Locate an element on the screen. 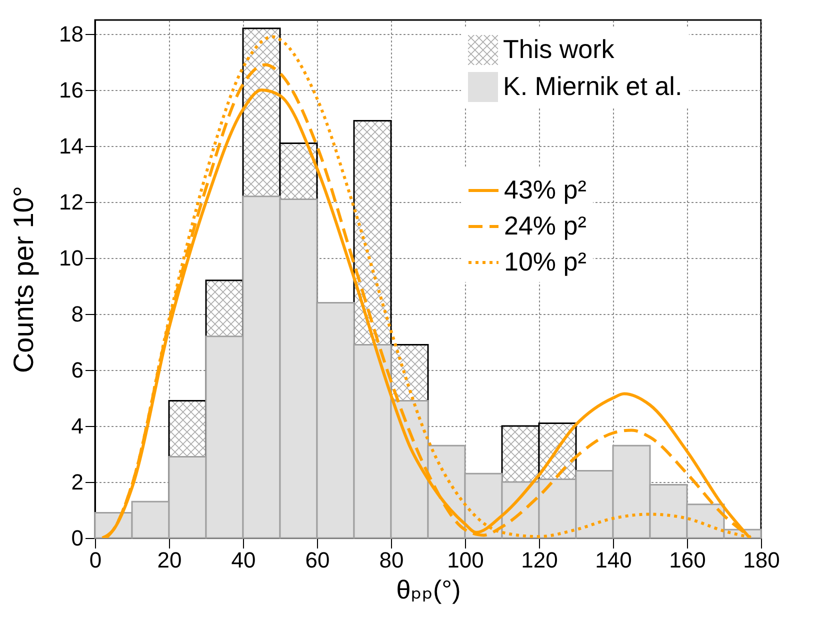 Image resolution: width=819 pixels, height=634 pixels. x-tick-label: 0 is located at coordinates (95, 560).